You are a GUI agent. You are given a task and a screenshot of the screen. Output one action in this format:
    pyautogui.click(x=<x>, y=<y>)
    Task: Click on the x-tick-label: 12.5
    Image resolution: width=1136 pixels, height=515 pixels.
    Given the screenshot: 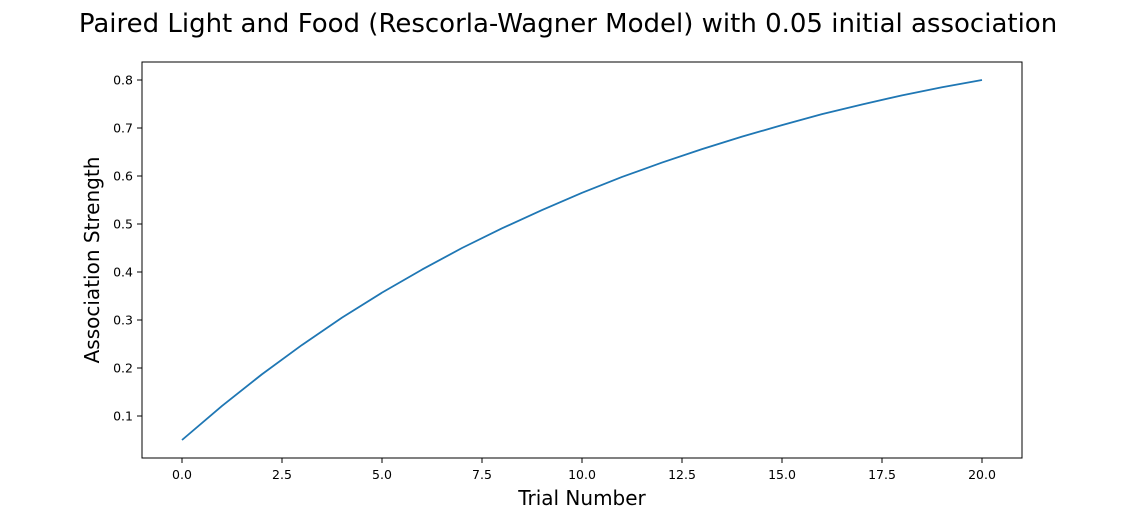 What is the action you would take?
    pyautogui.click(x=682, y=474)
    